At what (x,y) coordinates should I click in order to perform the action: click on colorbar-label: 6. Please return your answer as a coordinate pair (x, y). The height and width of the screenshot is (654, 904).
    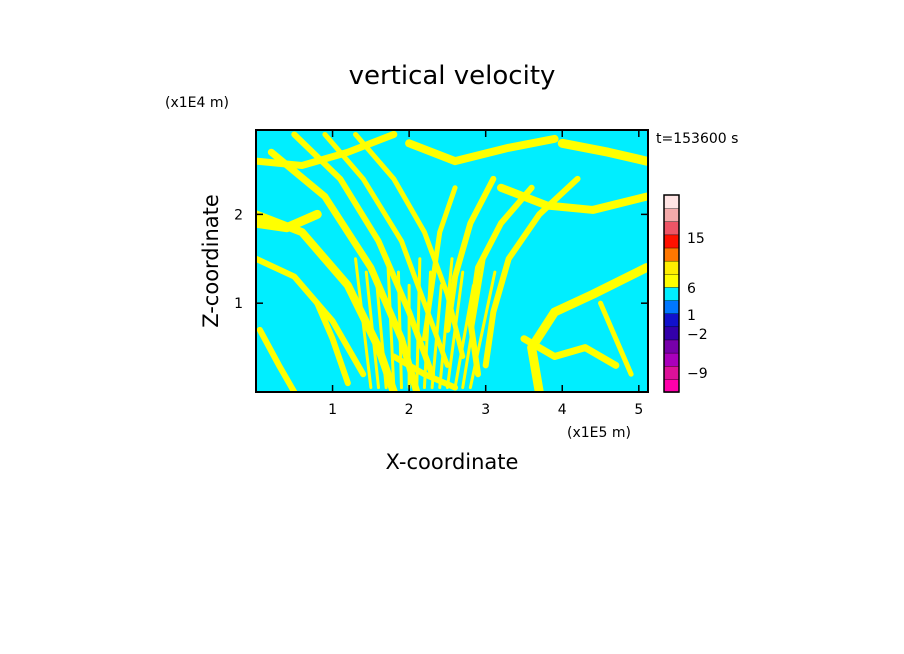
    Looking at the image, I should click on (691, 289).